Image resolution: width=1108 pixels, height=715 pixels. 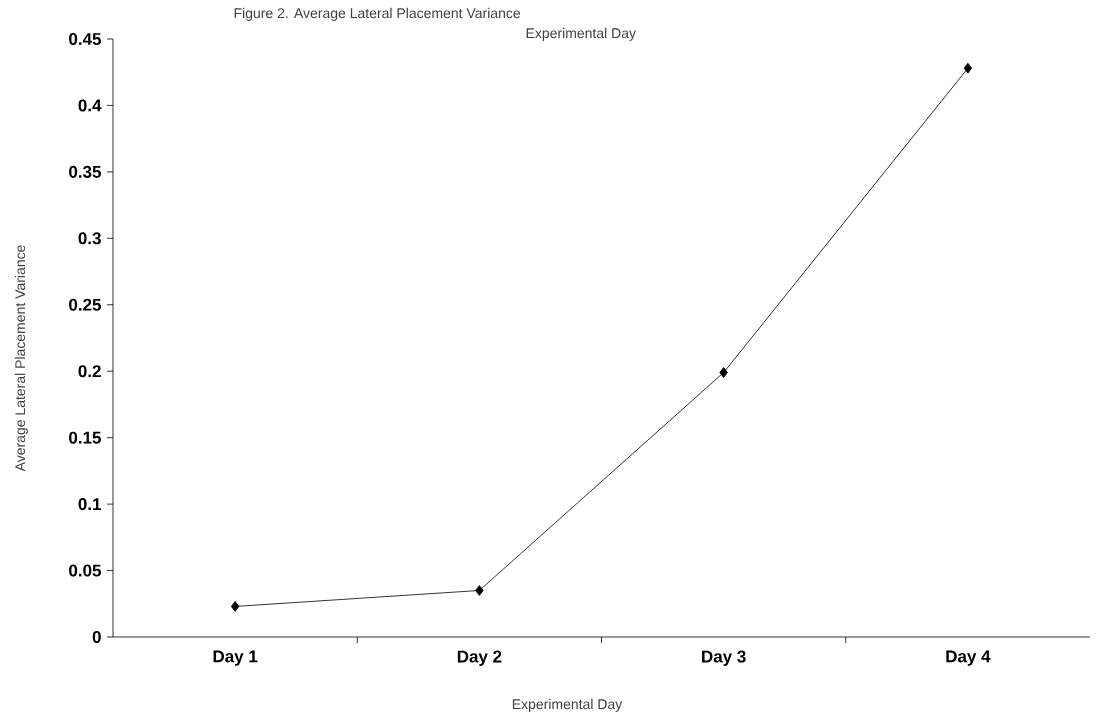 I want to click on x-tick-label: Day 4, so click(x=968, y=658).